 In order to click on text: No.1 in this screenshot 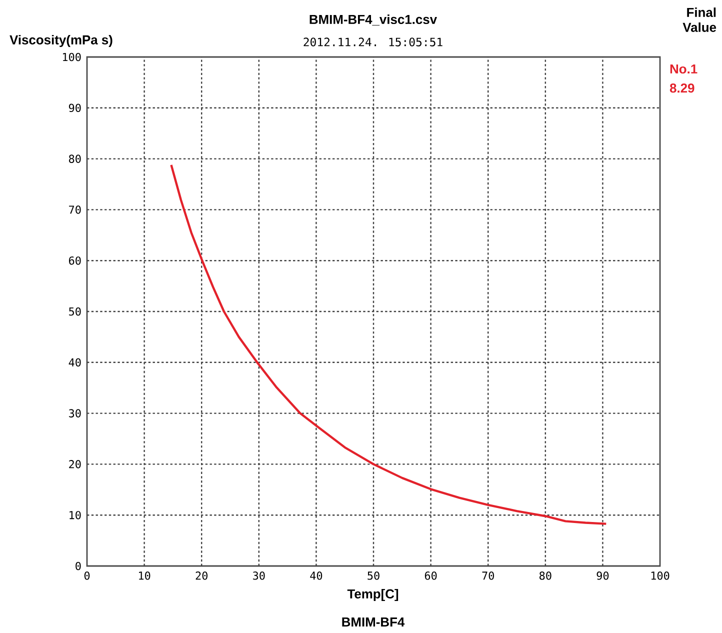, I will do `click(684, 69)`.